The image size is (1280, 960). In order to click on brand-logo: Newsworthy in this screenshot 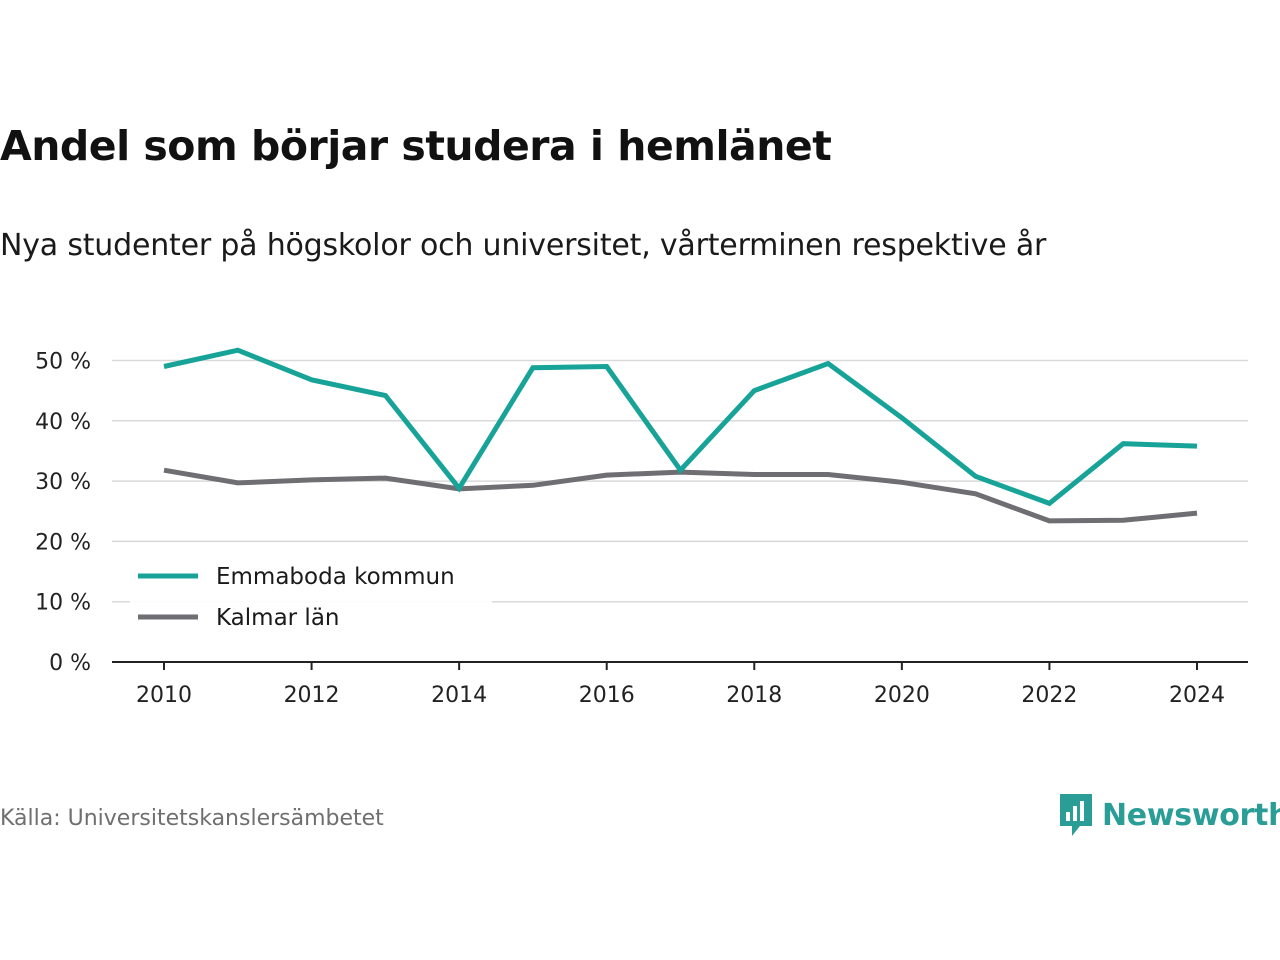, I will do `click(1169, 815)`.